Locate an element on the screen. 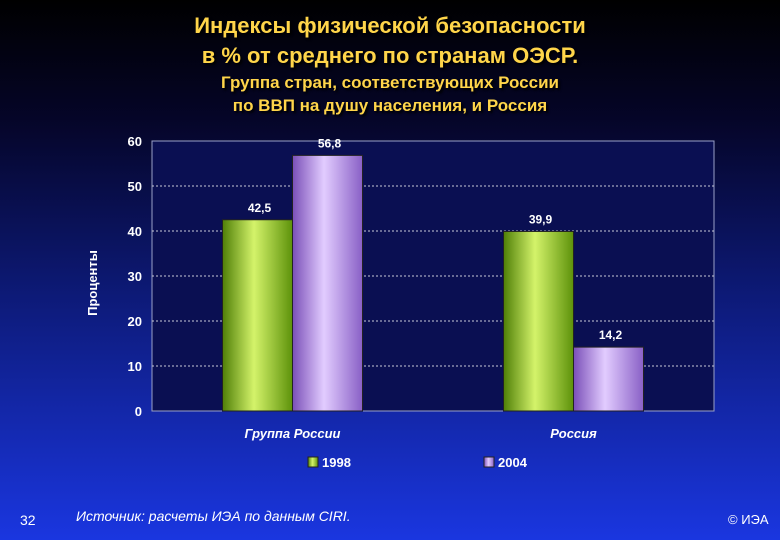 This screenshot has width=780, height=540. y-tick-label: 30 is located at coordinates (135, 276).